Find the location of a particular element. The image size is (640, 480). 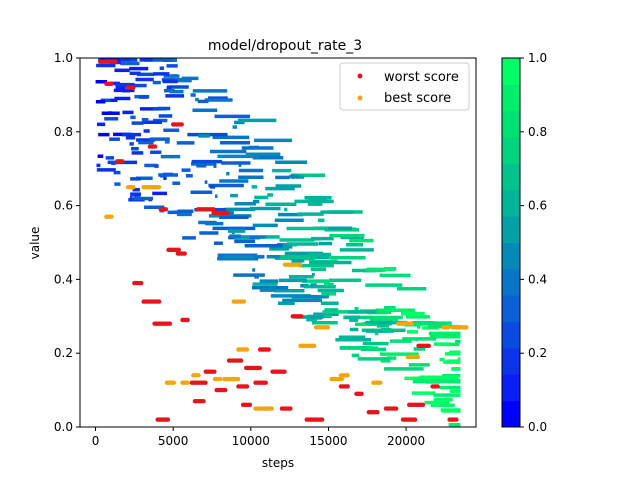

y-axis-ticks: 0.0 0.2 0.4 0.6 0.8 1.0 is located at coordinates (67, 242).